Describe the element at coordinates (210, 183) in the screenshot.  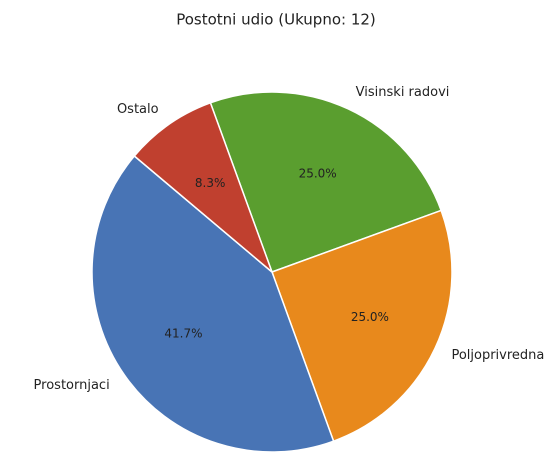
I see `slice-percent: 8.3%` at that location.